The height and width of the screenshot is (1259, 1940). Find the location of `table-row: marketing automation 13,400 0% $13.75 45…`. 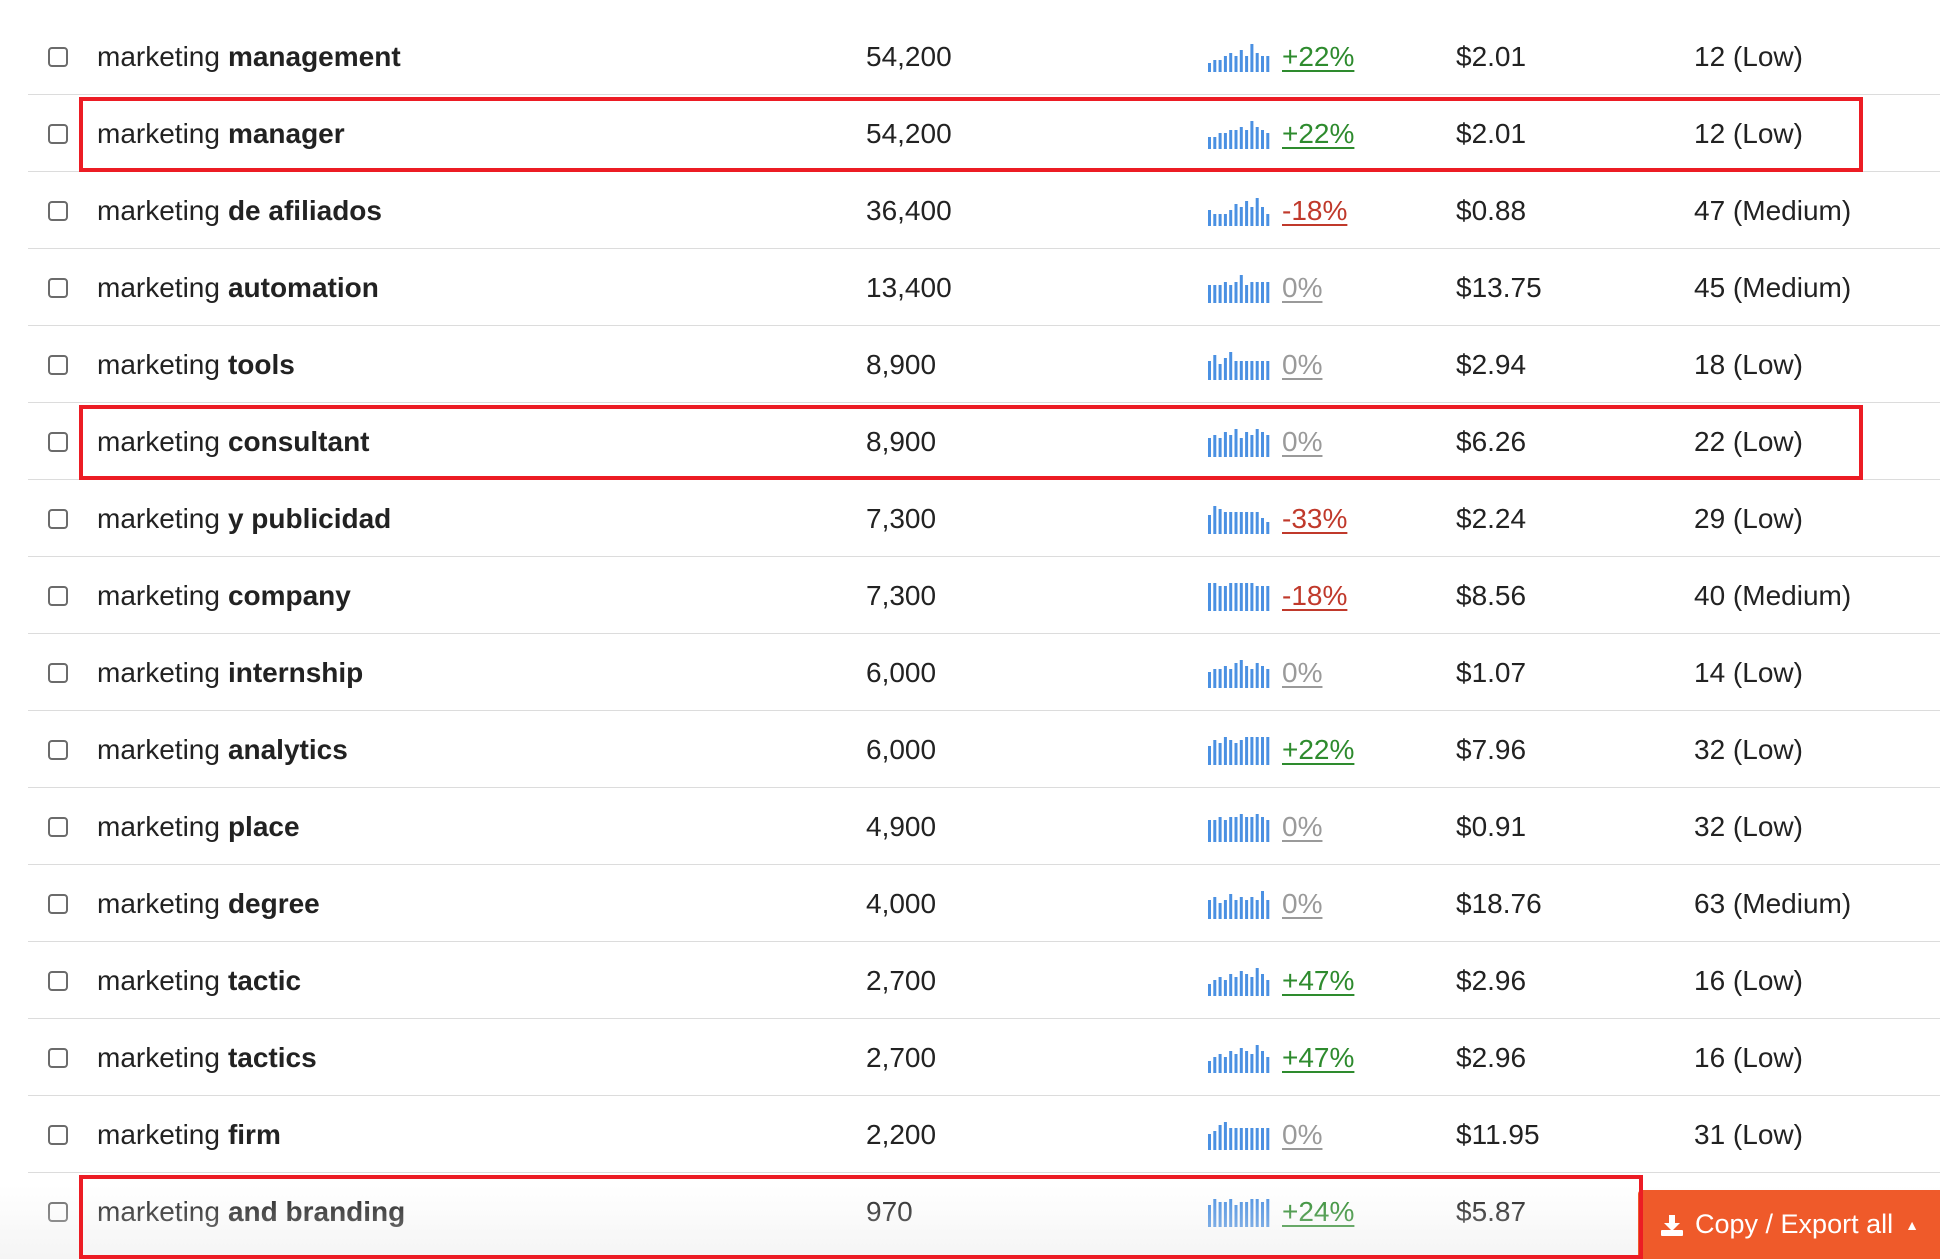

table-row: marketing automation 13,400 0% $13.75 45… is located at coordinates (984, 287).